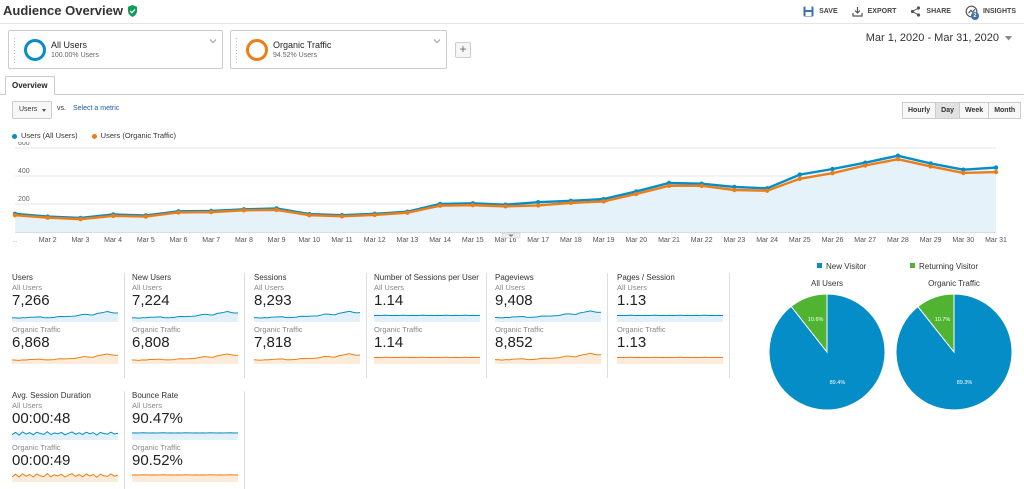  I want to click on x-tick-label: Mar 26, so click(833, 240).